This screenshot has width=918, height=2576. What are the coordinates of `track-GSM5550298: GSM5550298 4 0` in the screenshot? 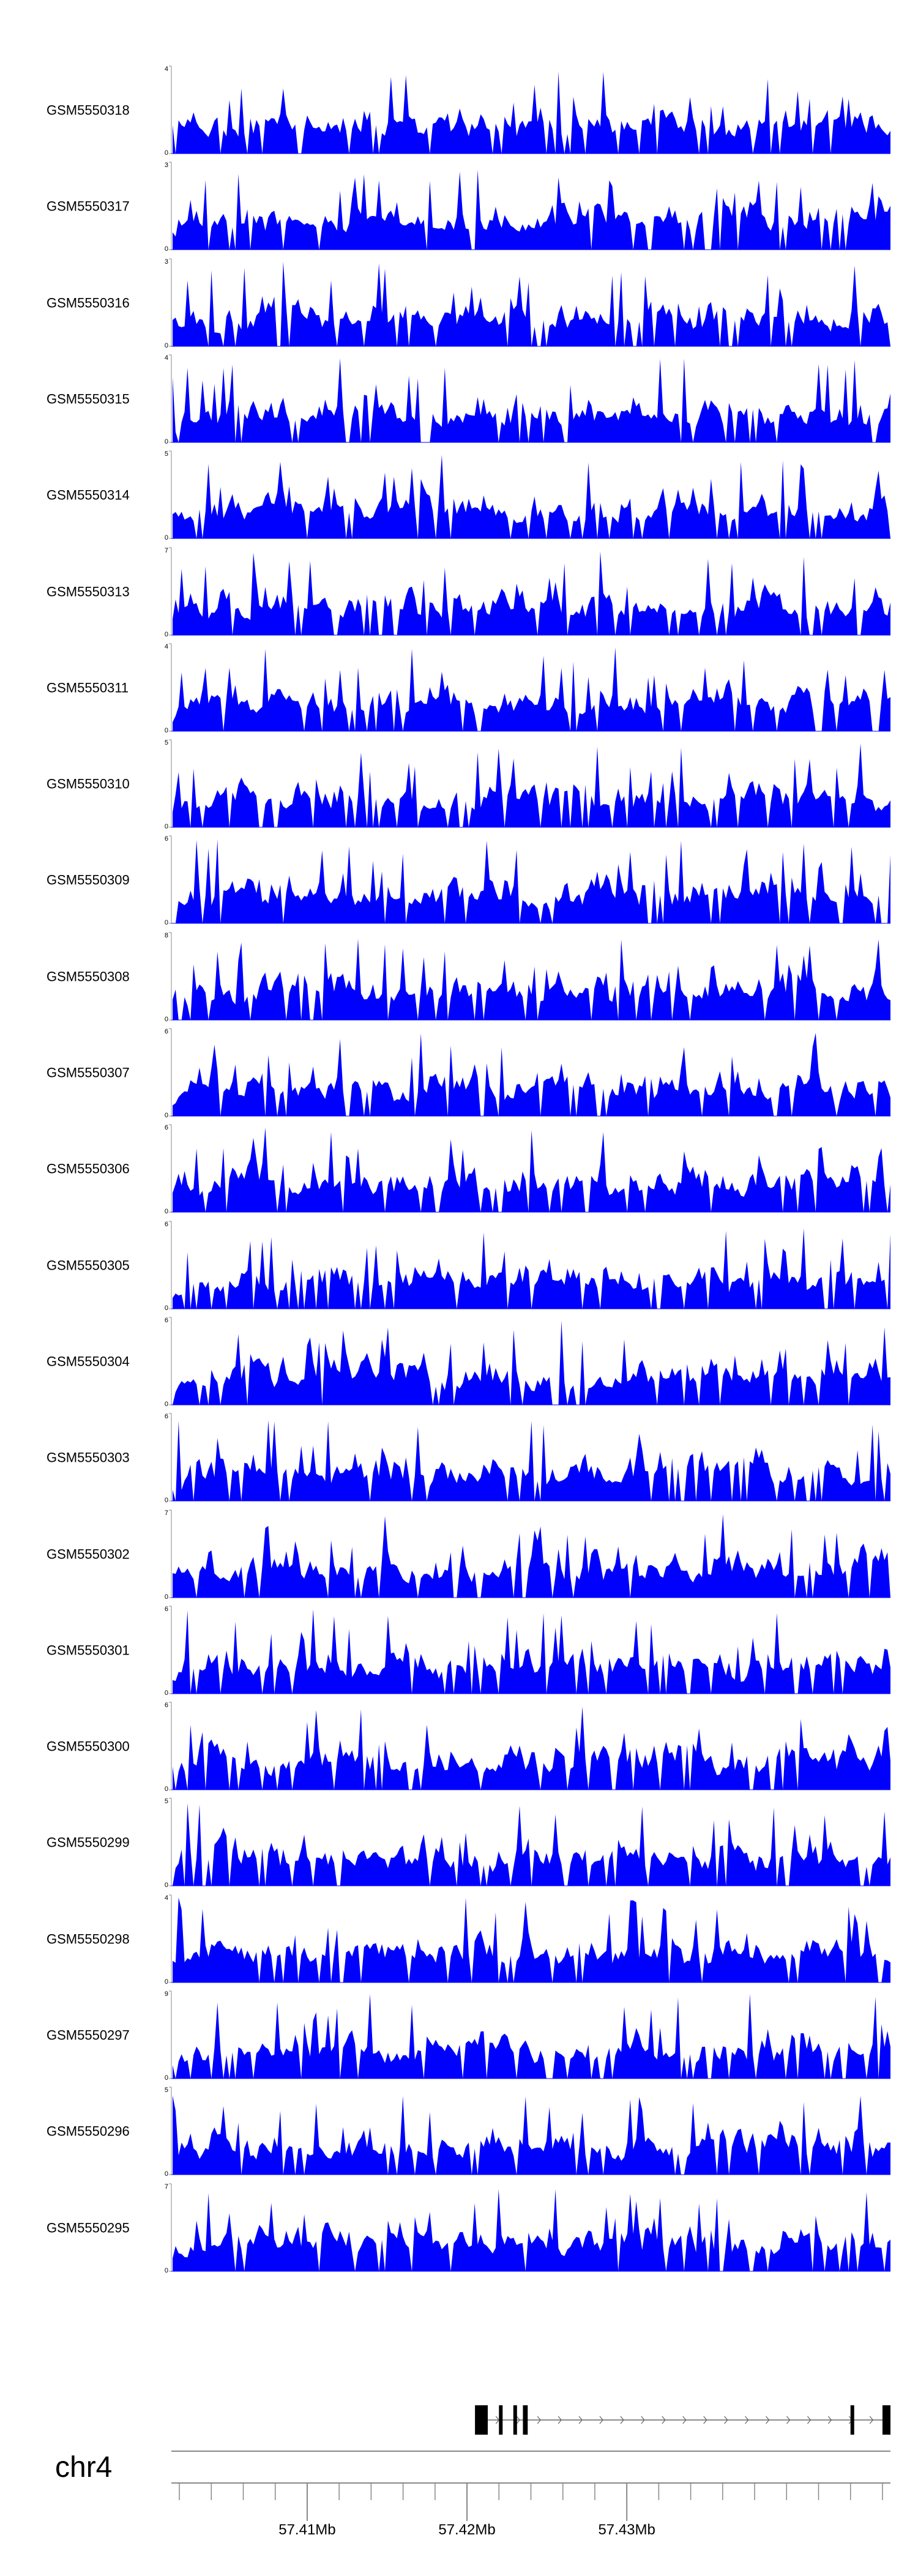 It's located at (468, 1940).